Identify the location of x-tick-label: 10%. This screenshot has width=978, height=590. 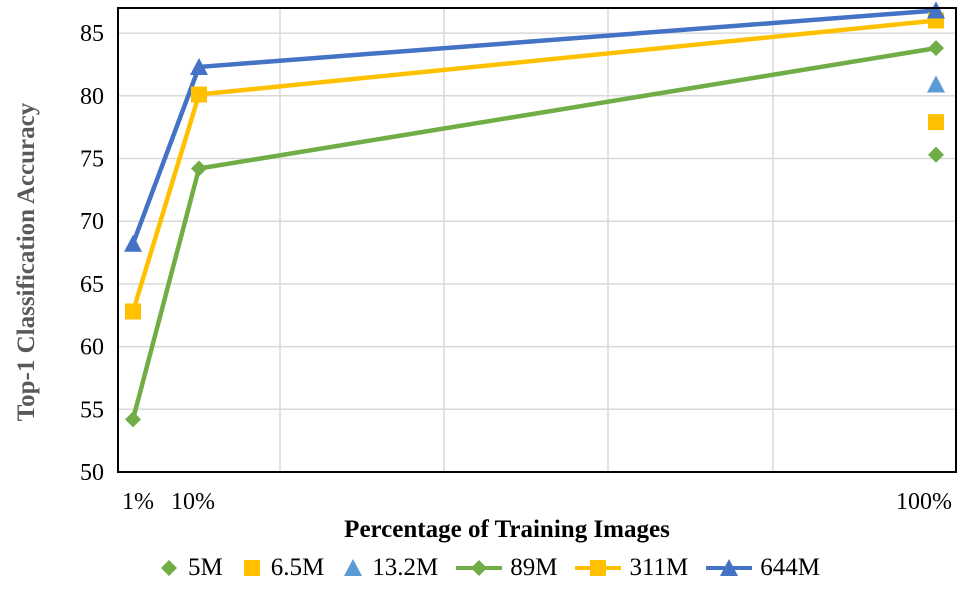
(193, 502).